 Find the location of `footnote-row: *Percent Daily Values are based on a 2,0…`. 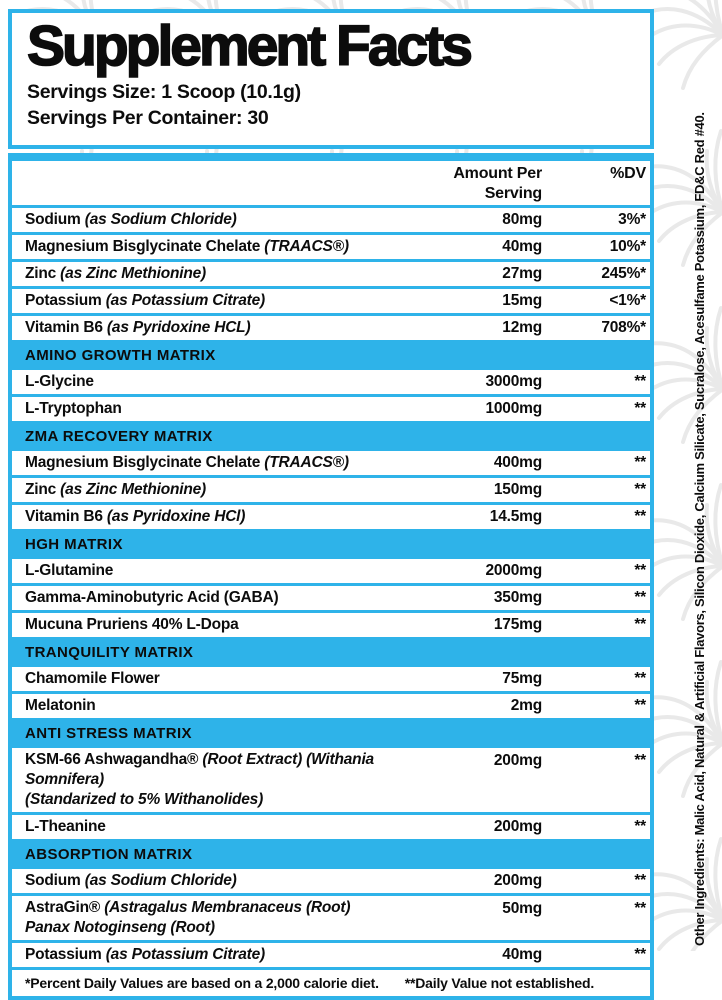

footnote-row: *Percent Daily Values are based on a 2,0… is located at coordinates (331, 983).